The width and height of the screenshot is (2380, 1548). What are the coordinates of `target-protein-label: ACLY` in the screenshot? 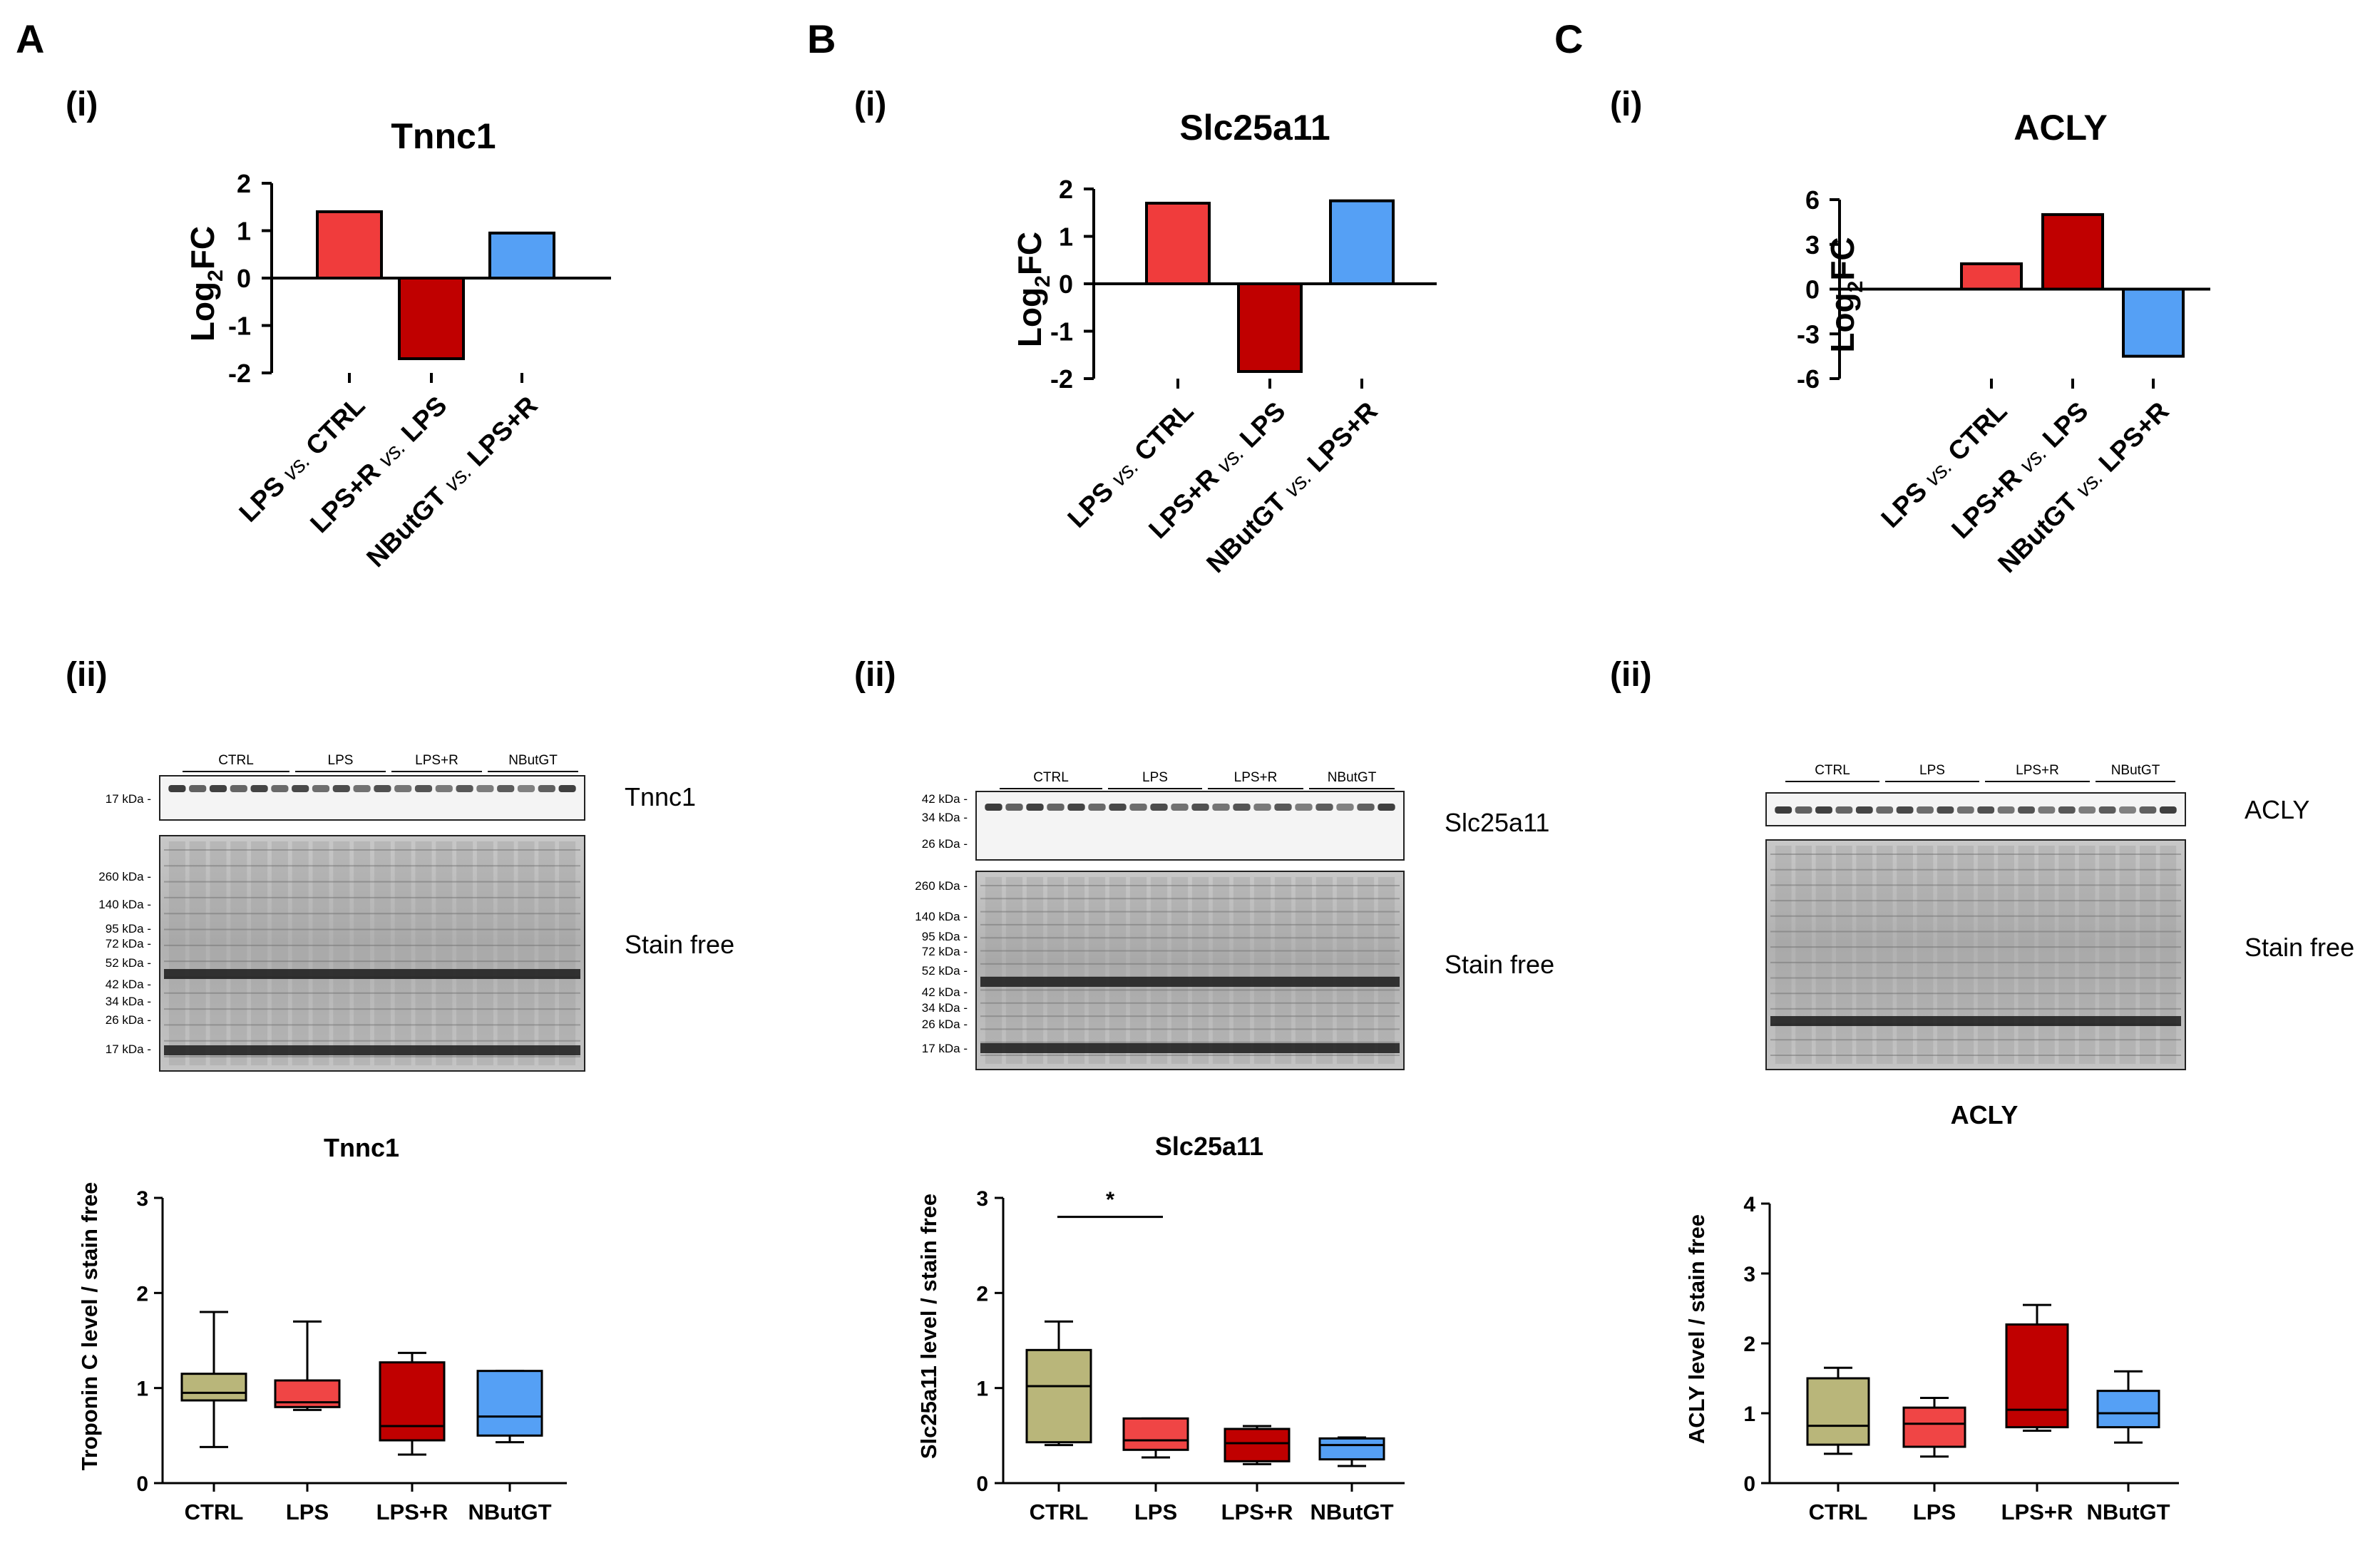 It's located at (2277, 809).